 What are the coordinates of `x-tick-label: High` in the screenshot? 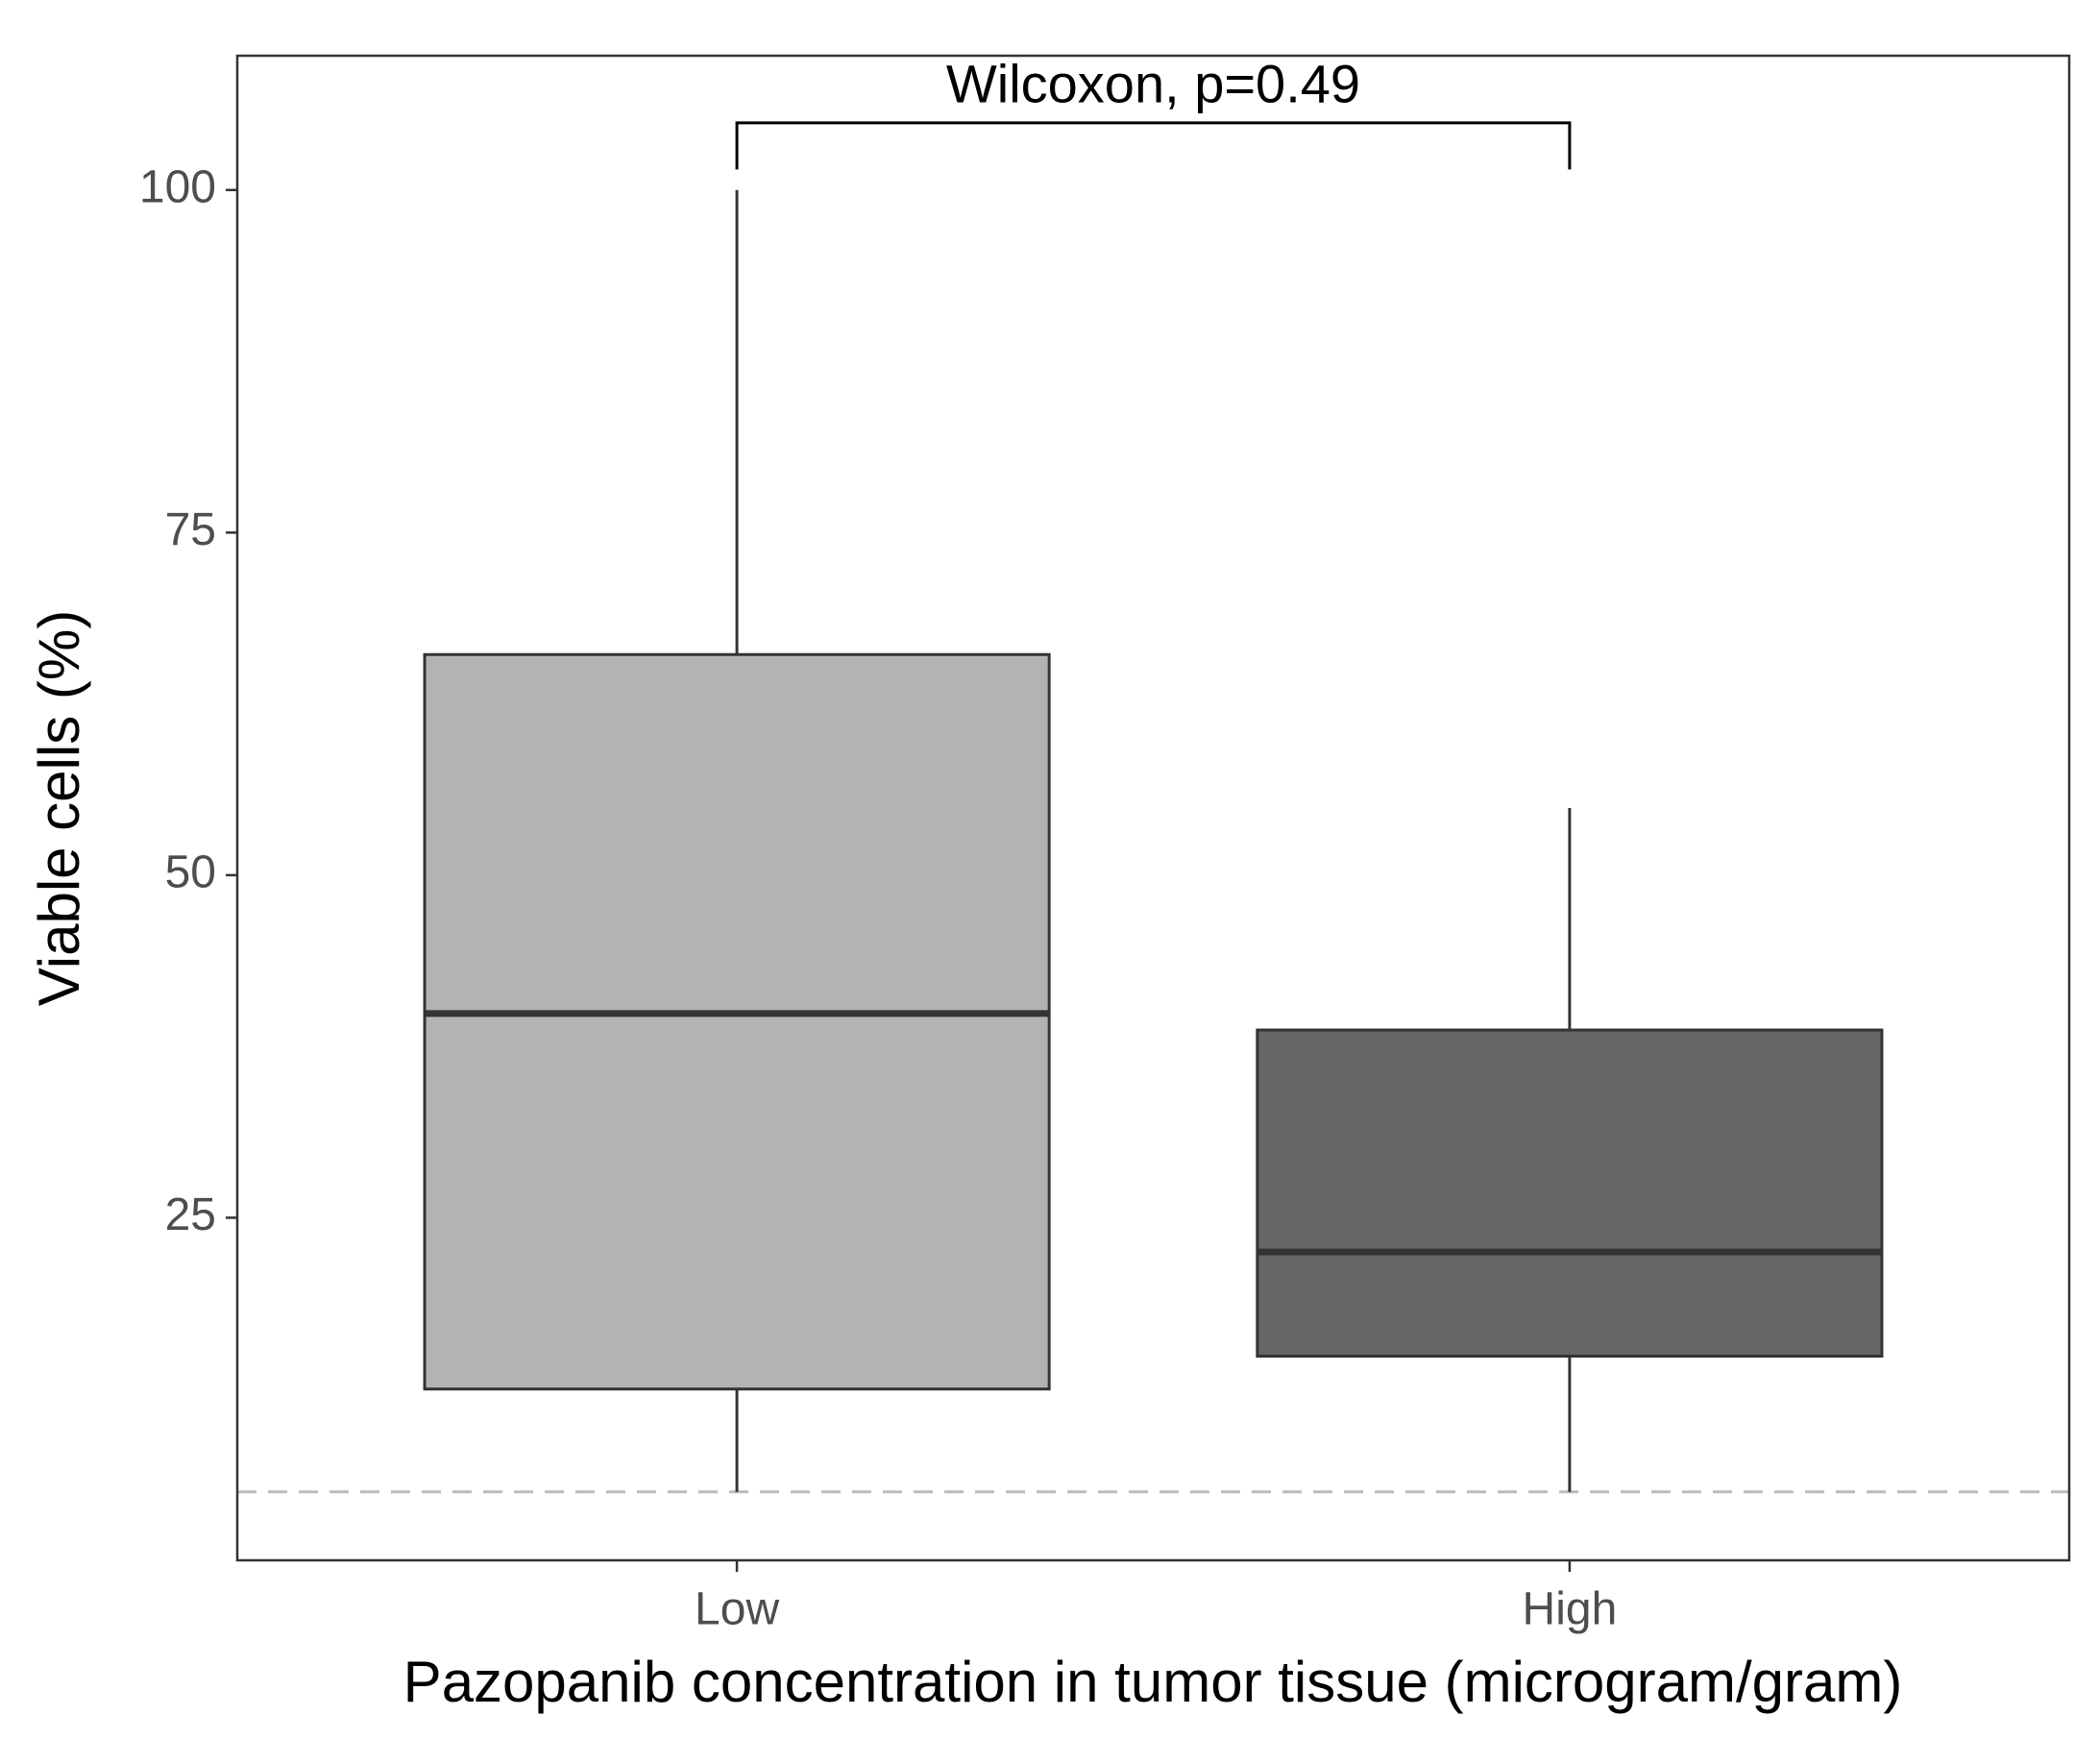 It's located at (1570, 1610).